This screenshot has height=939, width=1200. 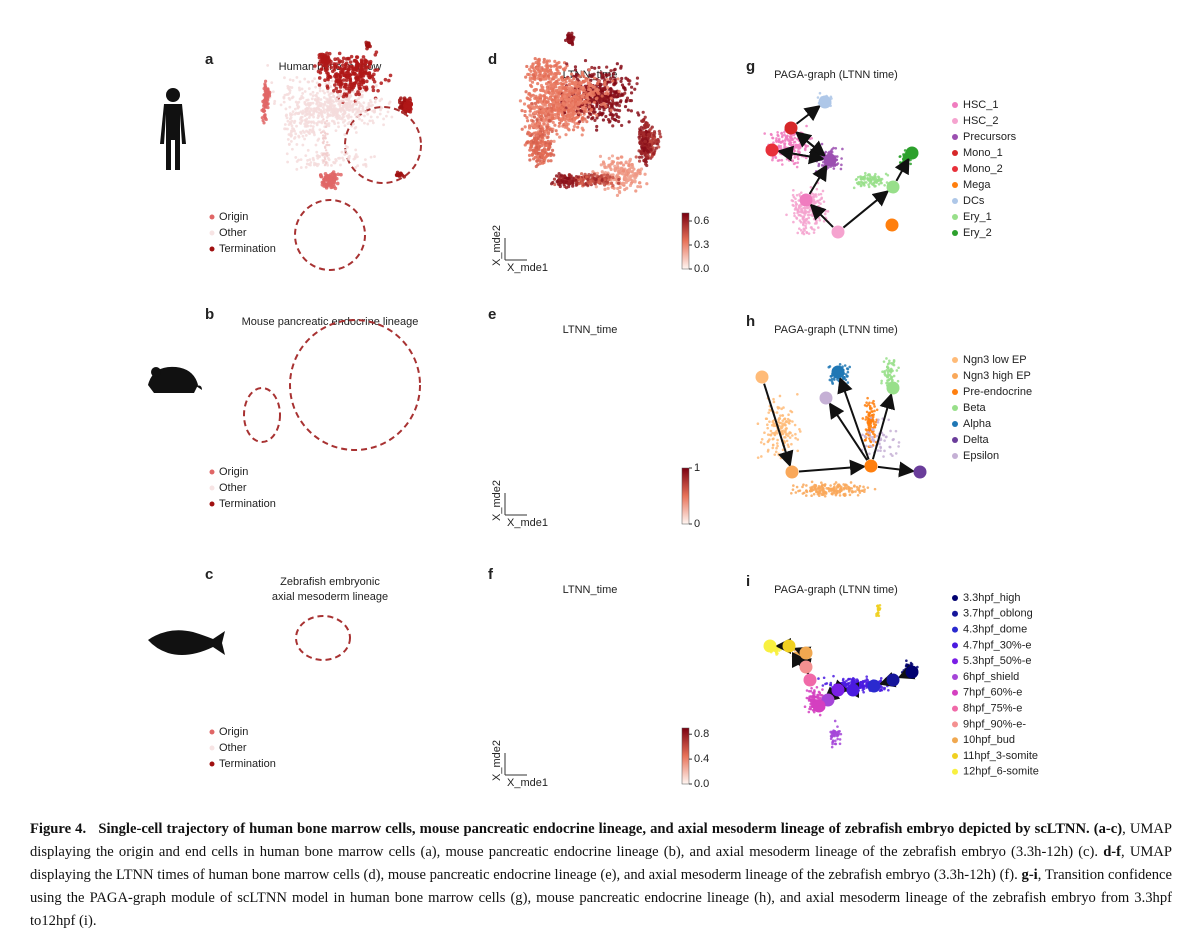 I want to click on legend-label: Ery_2, so click(x=977, y=233).